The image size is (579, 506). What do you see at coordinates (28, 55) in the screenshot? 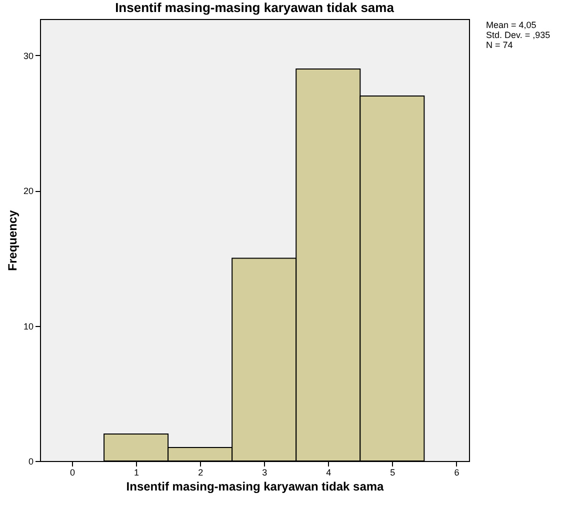
I see `y-tick-label: 30` at bounding box center [28, 55].